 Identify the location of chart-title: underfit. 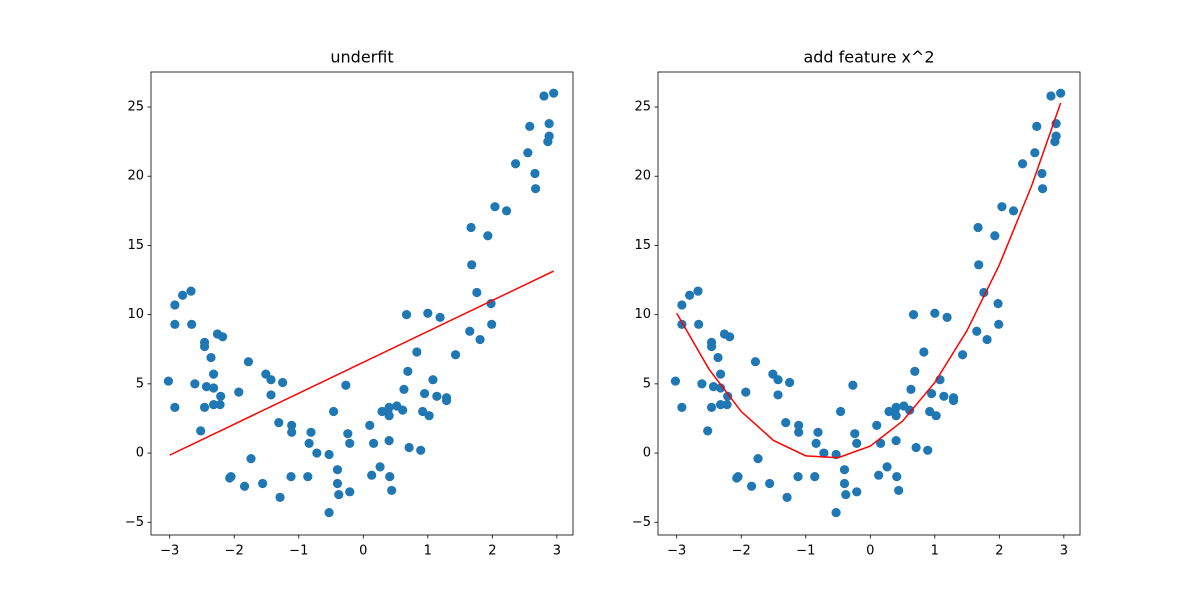
(361, 57).